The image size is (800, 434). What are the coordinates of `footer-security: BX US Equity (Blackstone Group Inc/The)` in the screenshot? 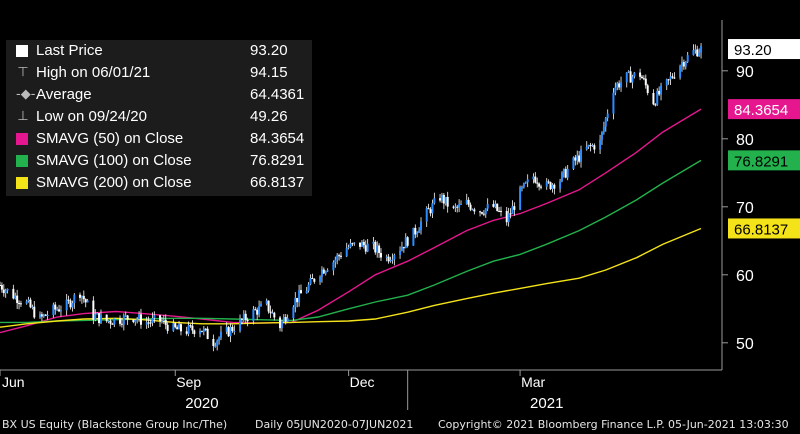 It's located at (115, 424).